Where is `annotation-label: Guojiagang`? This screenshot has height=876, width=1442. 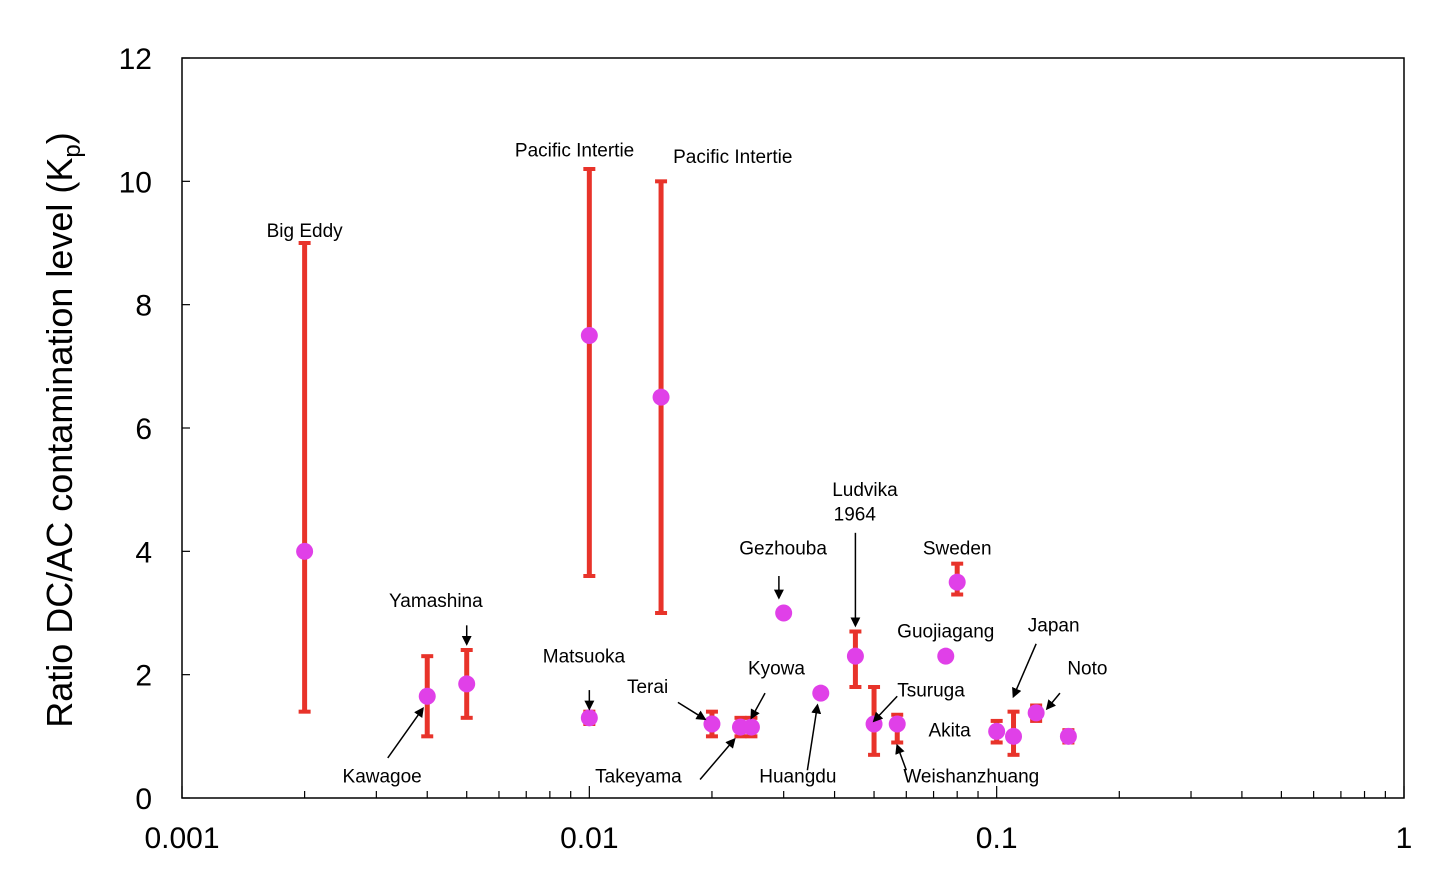
annotation-label: Guojiagang is located at coordinates (945, 632).